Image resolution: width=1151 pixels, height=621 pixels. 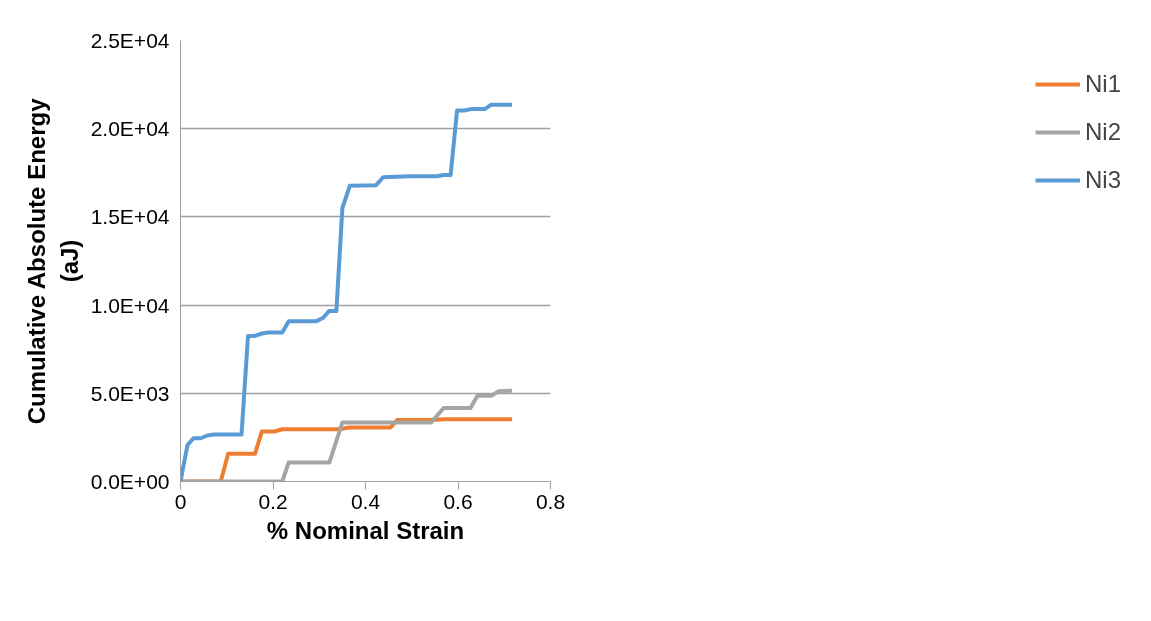 I want to click on x-tick-label: 0.6, so click(x=458, y=501).